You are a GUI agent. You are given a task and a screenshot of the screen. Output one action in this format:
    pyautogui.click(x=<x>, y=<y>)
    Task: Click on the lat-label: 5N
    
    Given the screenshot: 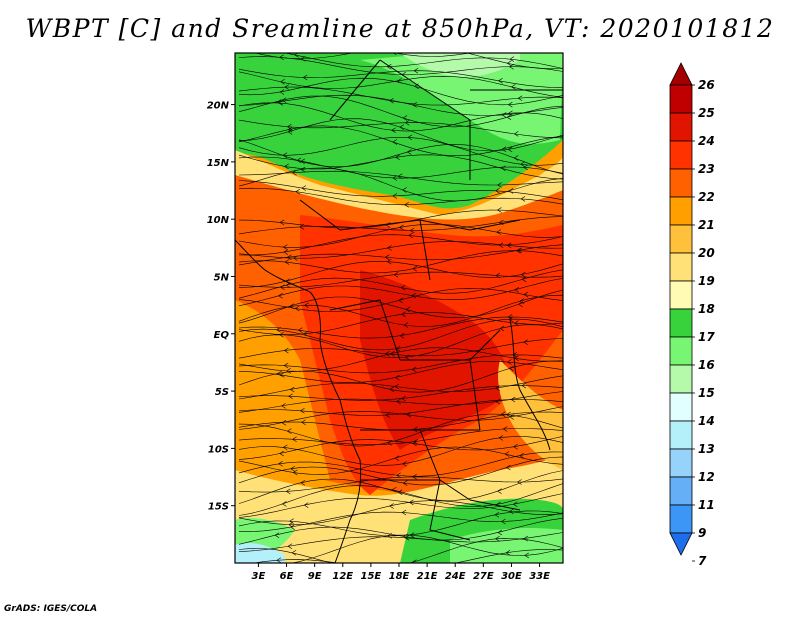 What is the action you would take?
    pyautogui.click(x=222, y=277)
    